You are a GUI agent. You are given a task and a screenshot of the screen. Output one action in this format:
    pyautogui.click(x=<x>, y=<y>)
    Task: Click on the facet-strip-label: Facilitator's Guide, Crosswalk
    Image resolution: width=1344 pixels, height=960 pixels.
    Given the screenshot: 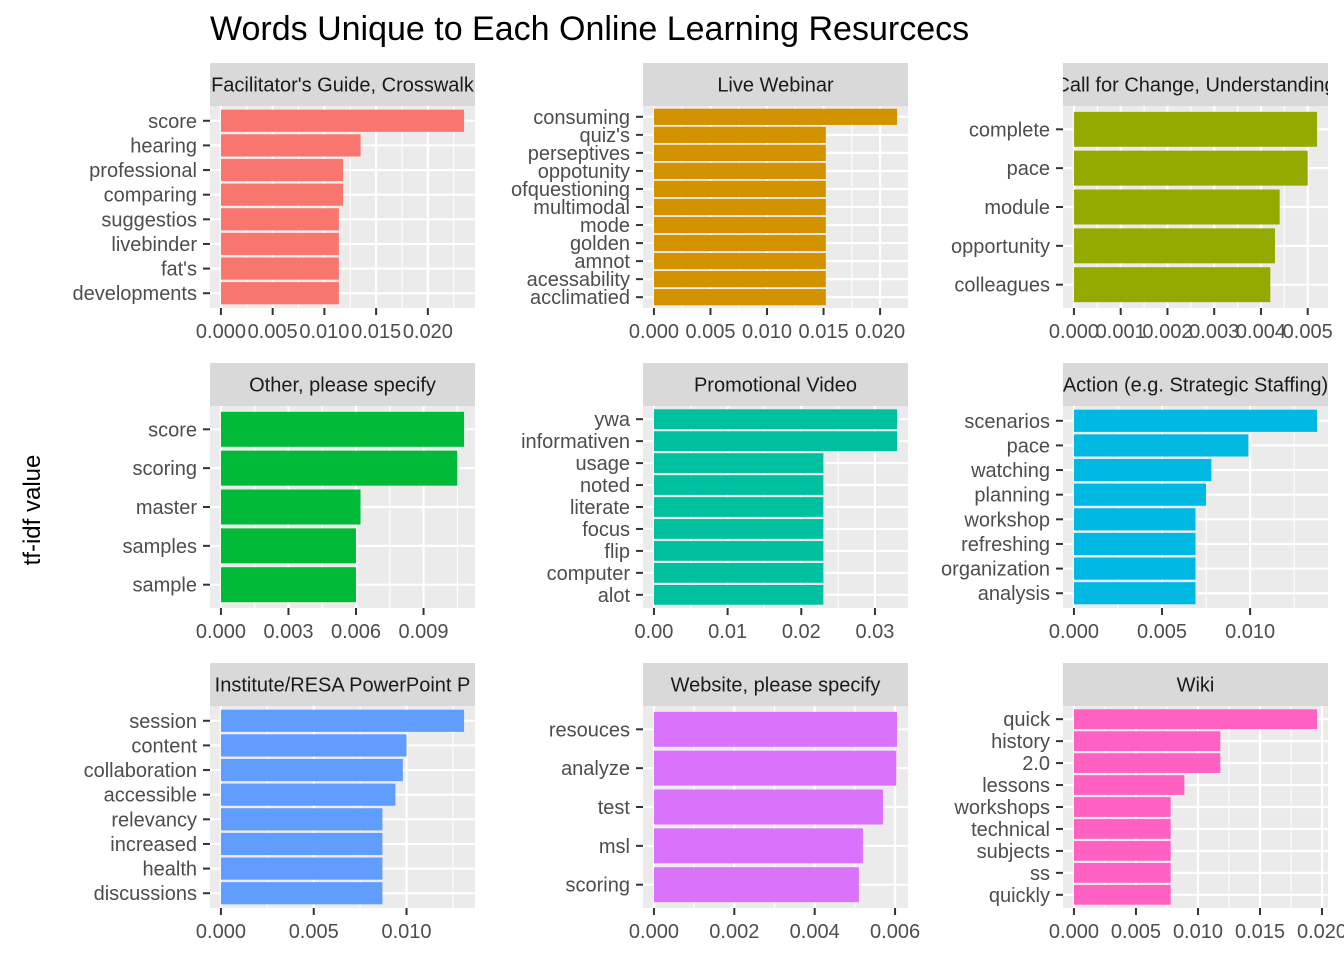 What is the action you would take?
    pyautogui.click(x=343, y=86)
    